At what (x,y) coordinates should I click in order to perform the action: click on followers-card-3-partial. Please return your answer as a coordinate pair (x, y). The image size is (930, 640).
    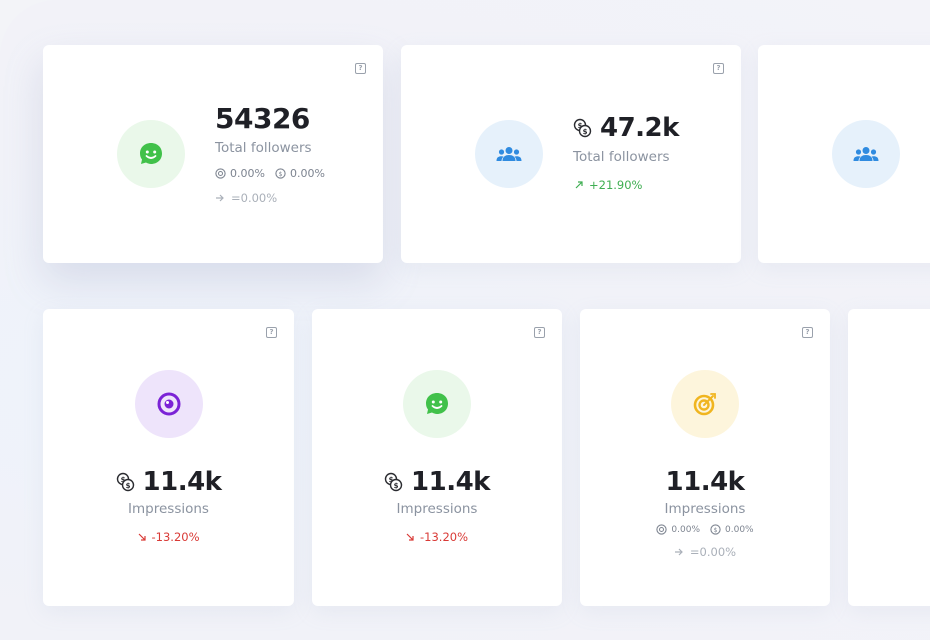
    Looking at the image, I should click on (844, 154).